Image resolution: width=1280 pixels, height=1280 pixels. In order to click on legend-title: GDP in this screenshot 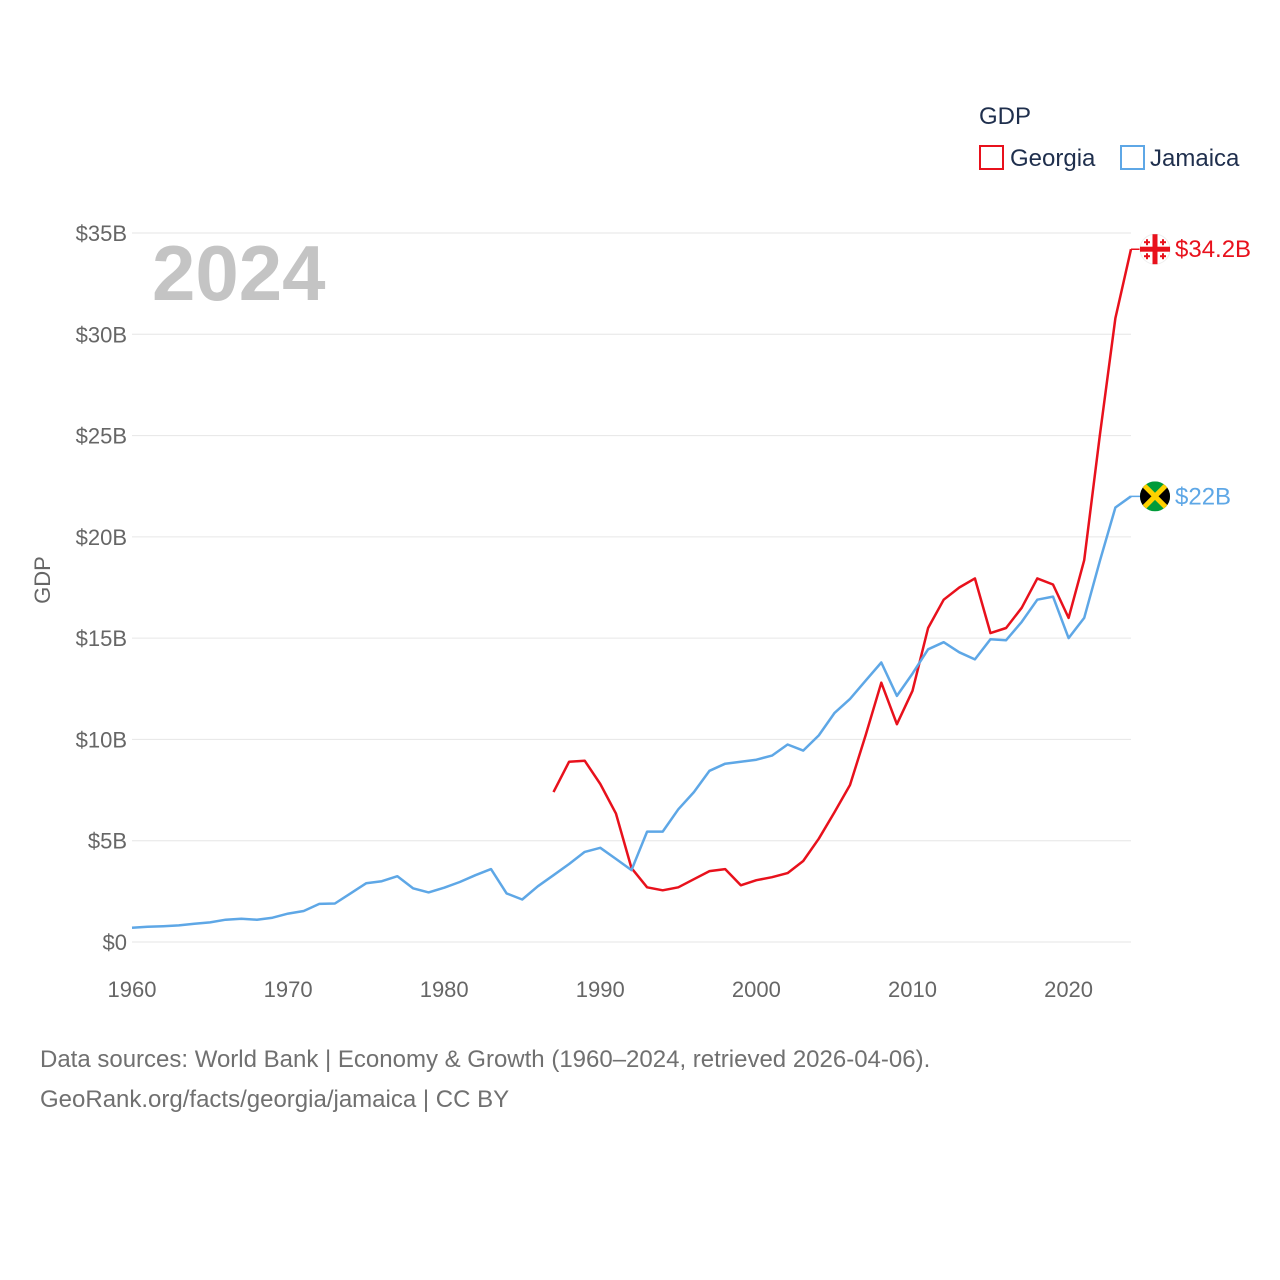, I will do `click(1005, 116)`.